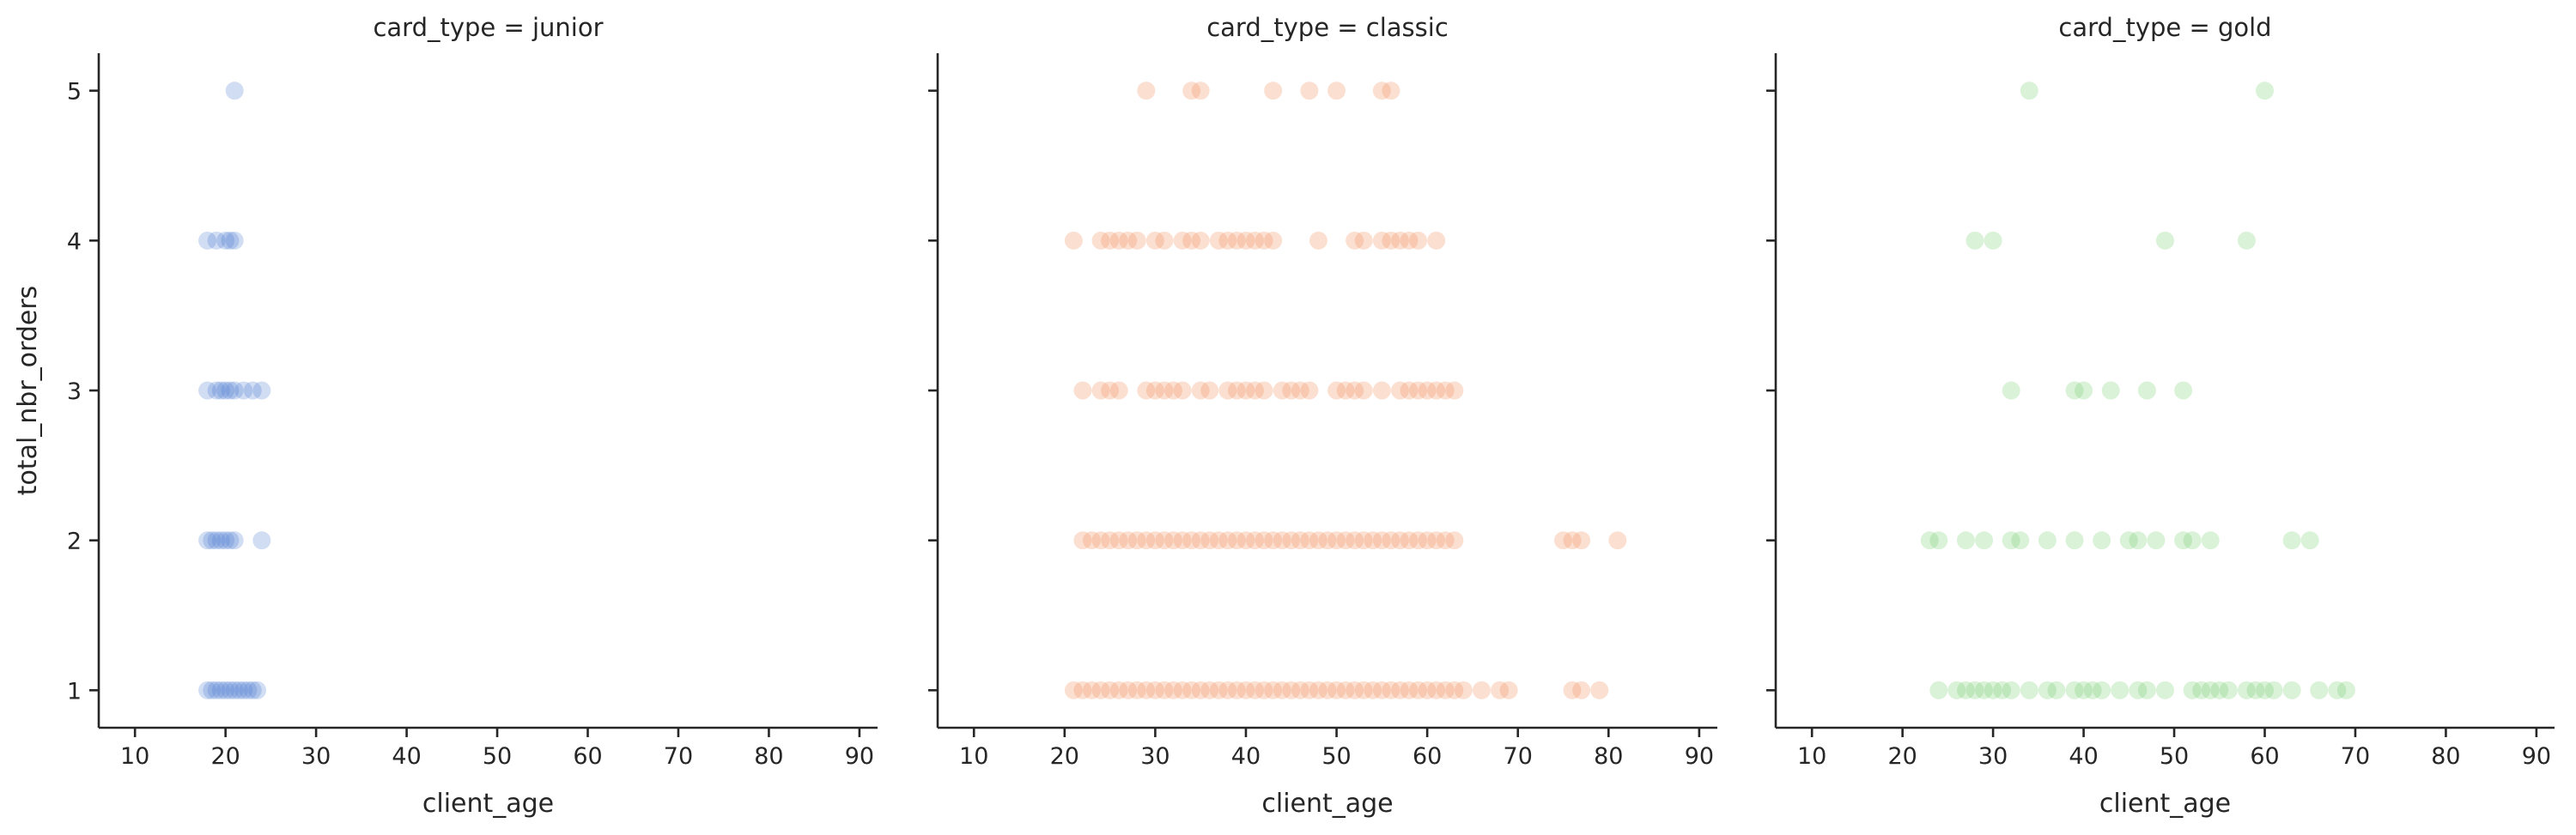 The width and height of the screenshot is (2576, 835). What do you see at coordinates (2355, 756) in the screenshot?
I see `x-tick-label: 70` at bounding box center [2355, 756].